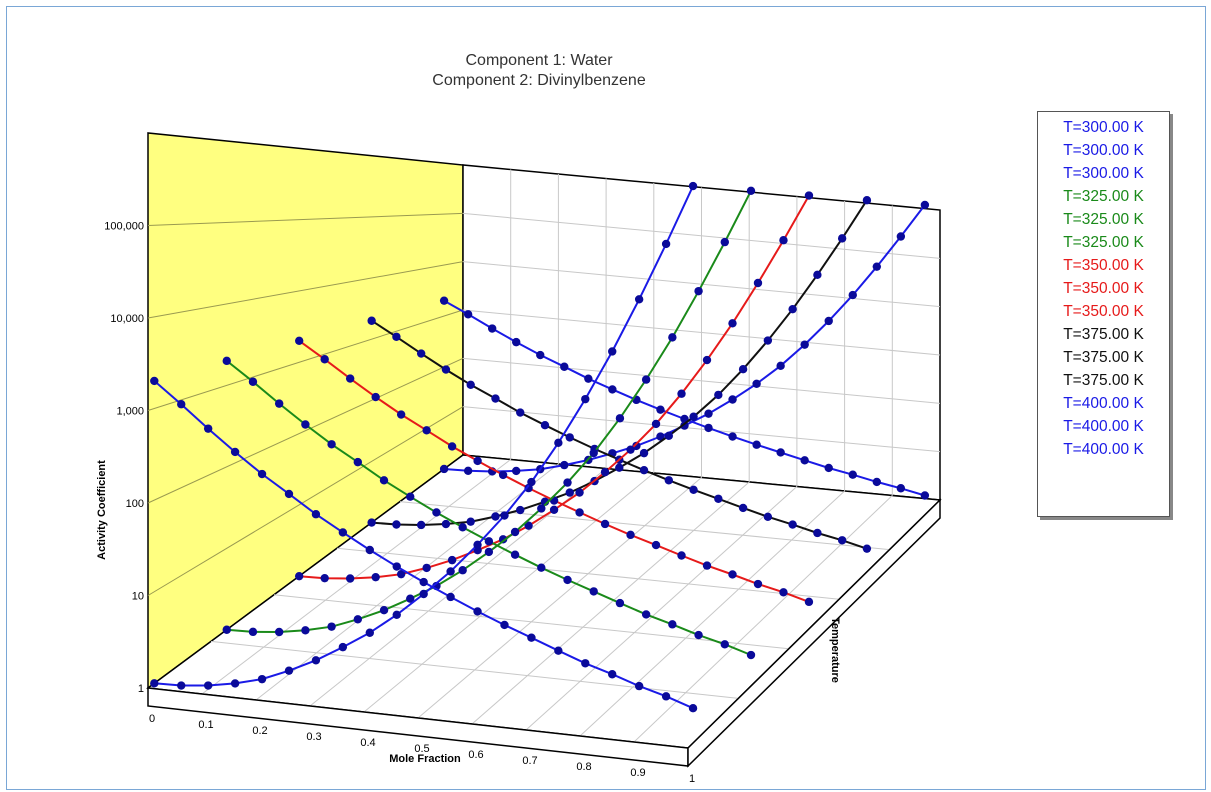 This screenshot has width=1211, height=792. Describe the element at coordinates (138, 597) in the screenshot. I see `y-tick-label: 10` at that location.